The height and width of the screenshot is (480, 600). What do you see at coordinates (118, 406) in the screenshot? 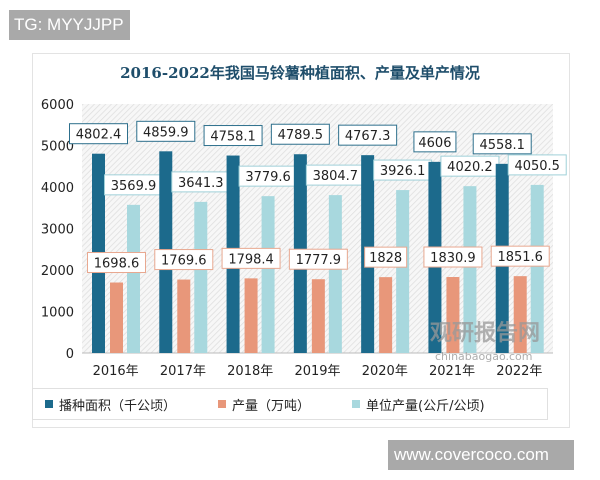
I see `legend-label: 播种面积（千公顷）` at bounding box center [118, 406].